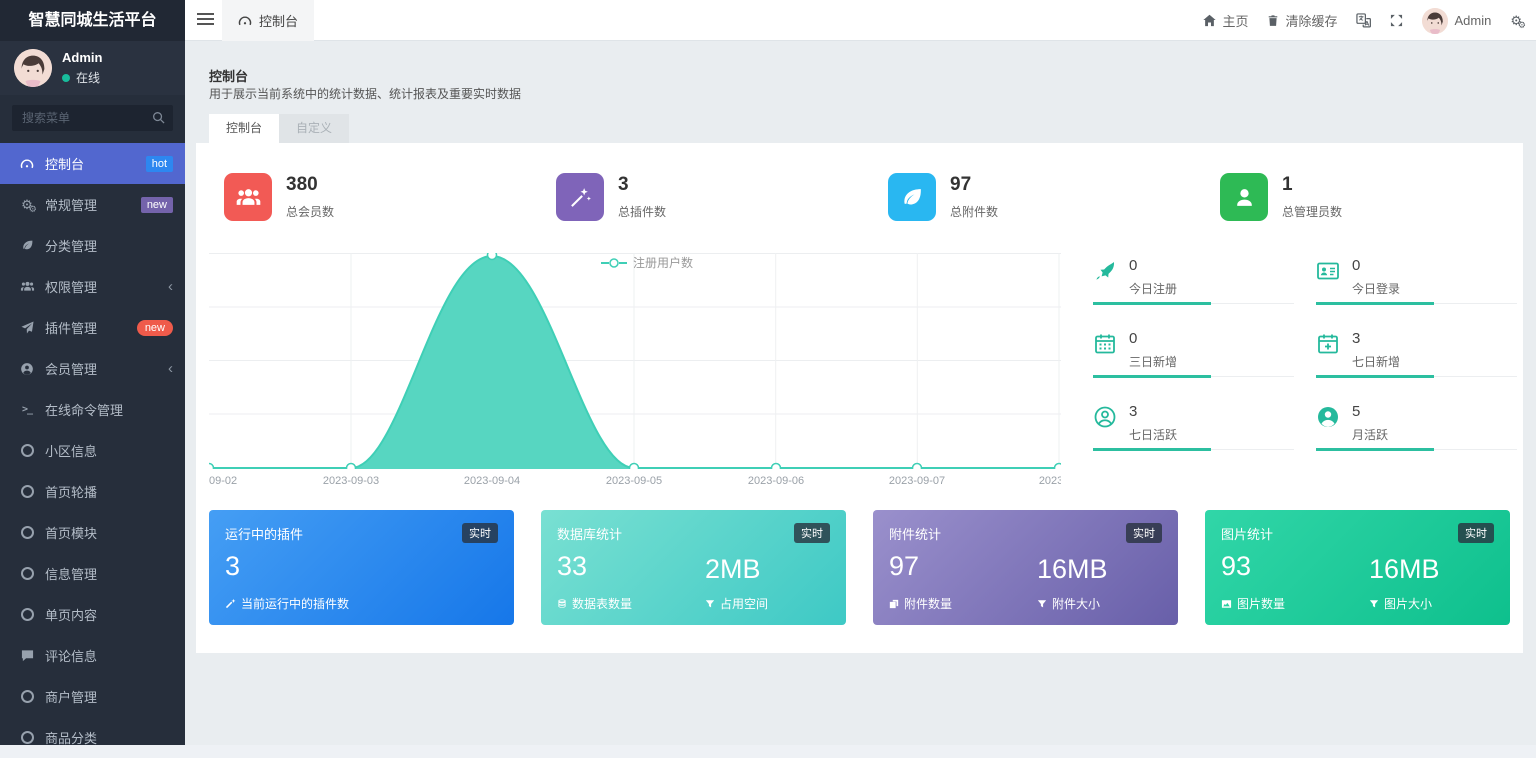  I want to click on stat-label: 总会员数, so click(310, 212).